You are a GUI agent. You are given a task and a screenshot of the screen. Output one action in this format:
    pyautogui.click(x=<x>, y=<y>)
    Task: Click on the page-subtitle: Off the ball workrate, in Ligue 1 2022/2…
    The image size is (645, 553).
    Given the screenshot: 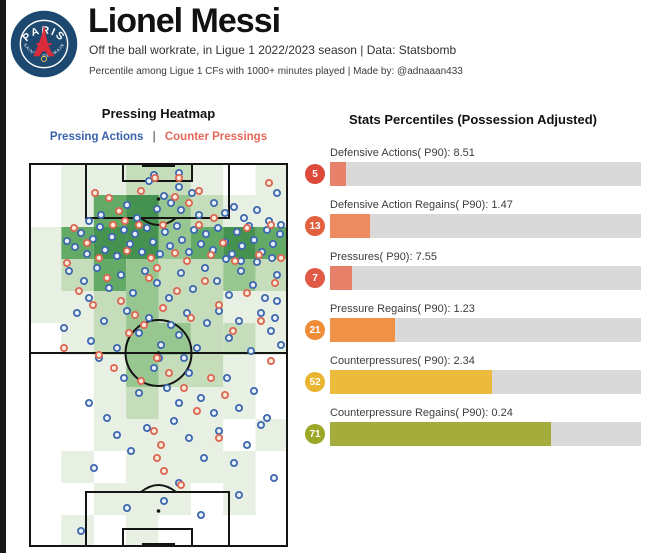 What is the action you would take?
    pyautogui.click(x=273, y=50)
    